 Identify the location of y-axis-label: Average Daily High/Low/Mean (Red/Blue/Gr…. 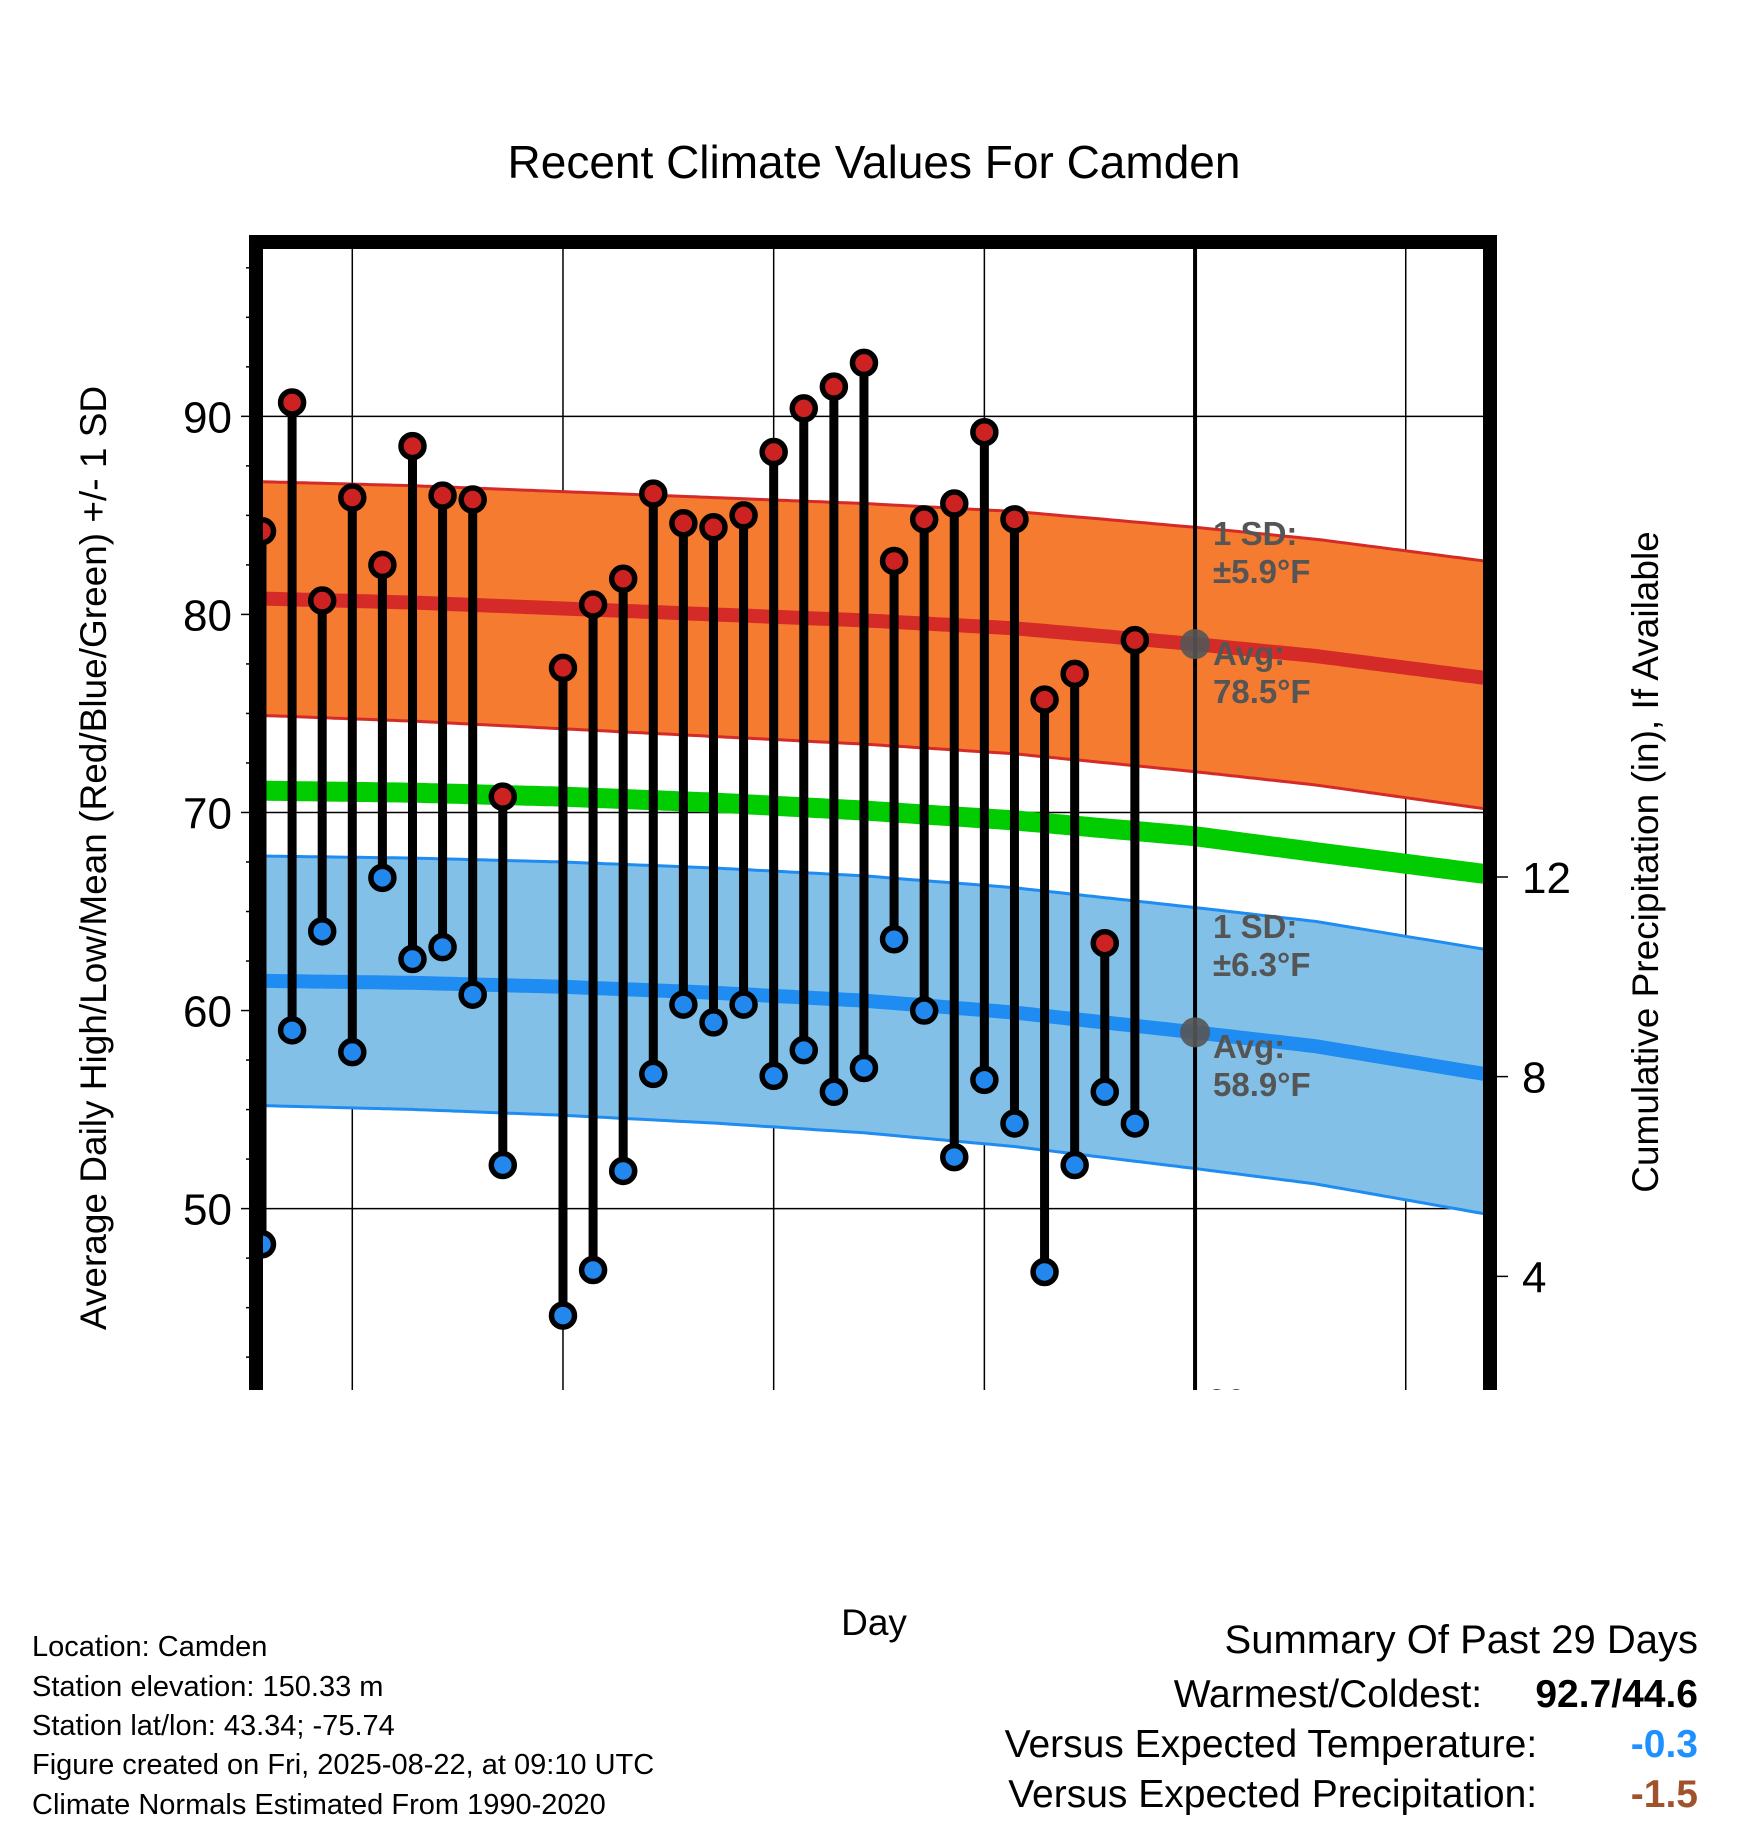
(93, 858).